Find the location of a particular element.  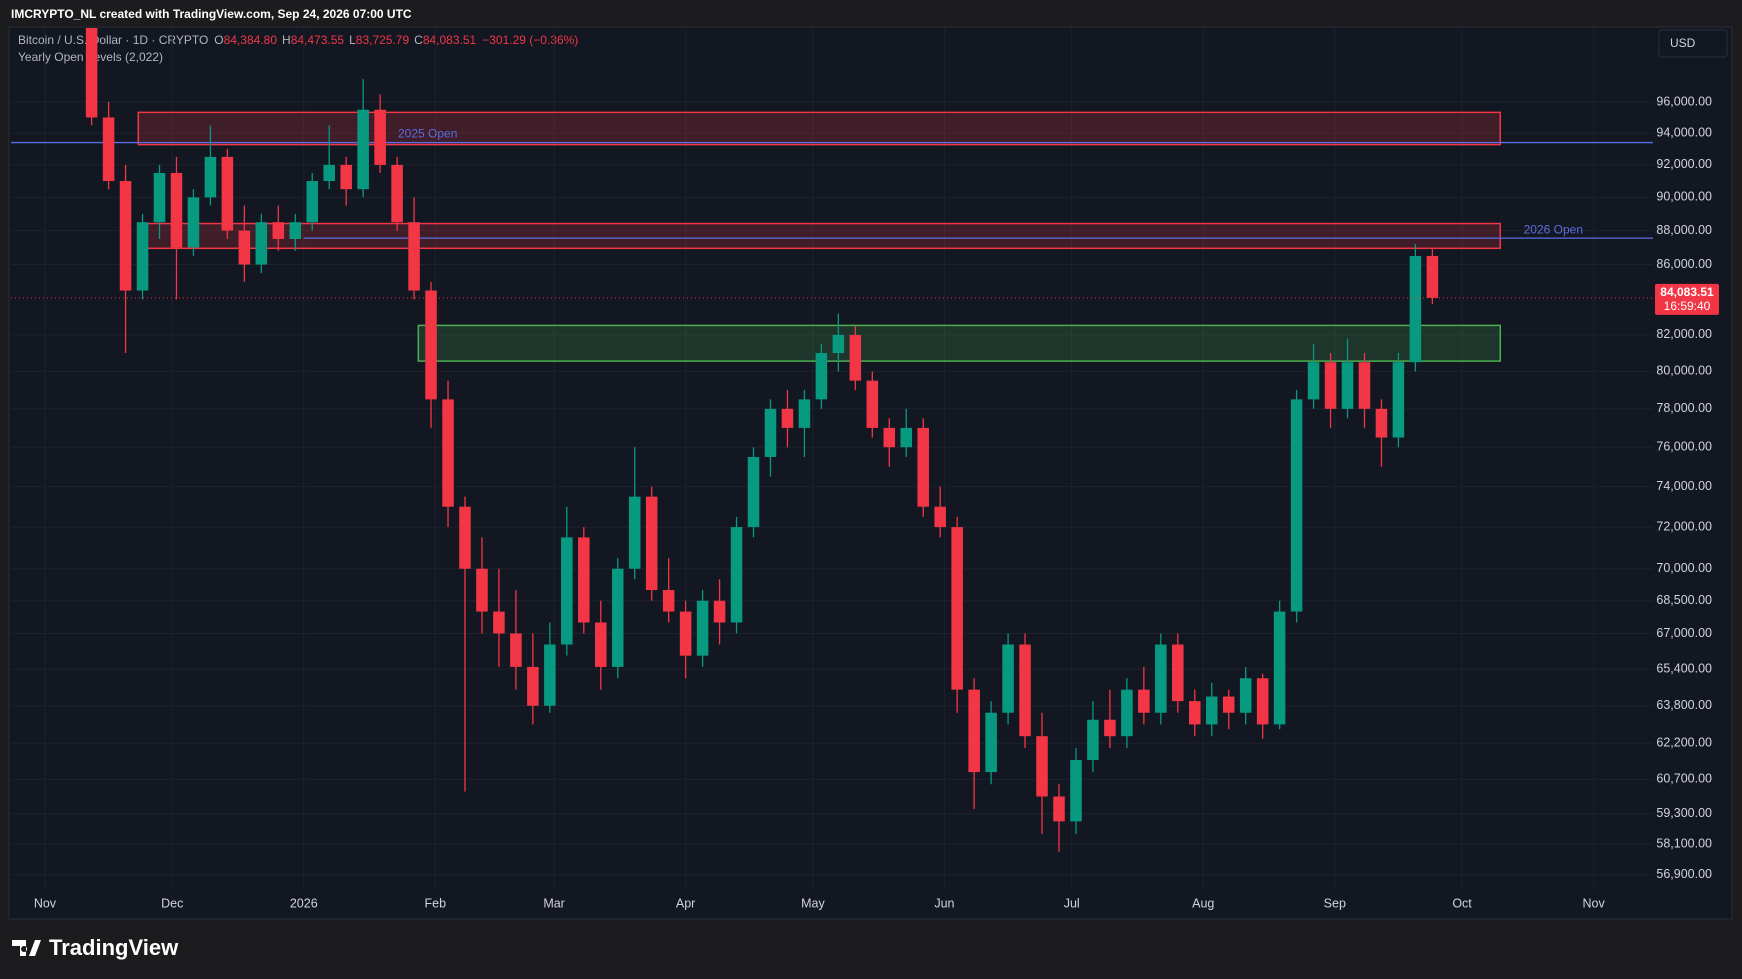

x-tick-label: Apr is located at coordinates (685, 903).